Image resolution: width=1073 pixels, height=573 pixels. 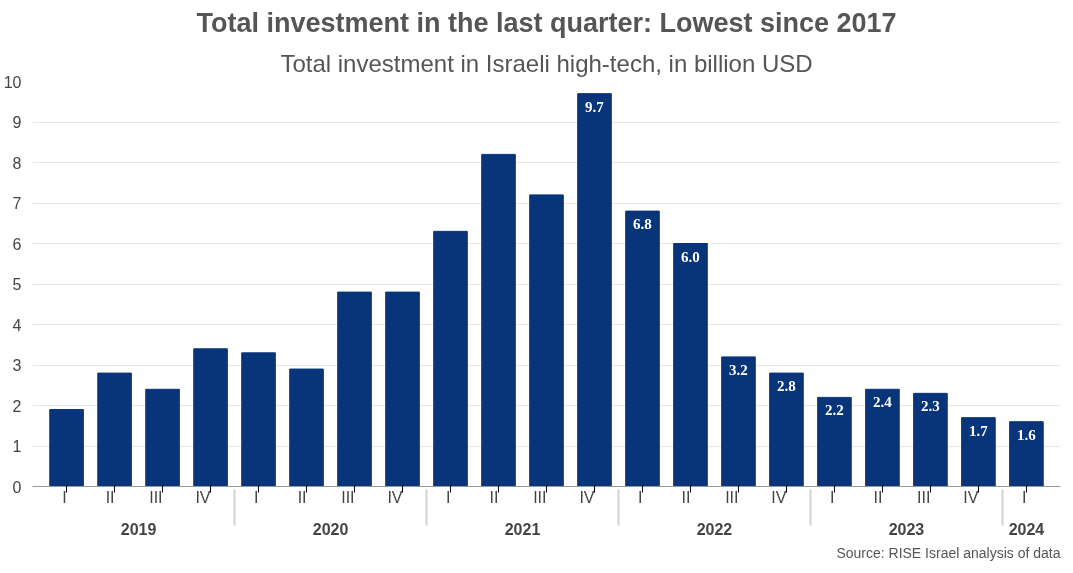 I want to click on data-label: 2.8, so click(x=786, y=386).